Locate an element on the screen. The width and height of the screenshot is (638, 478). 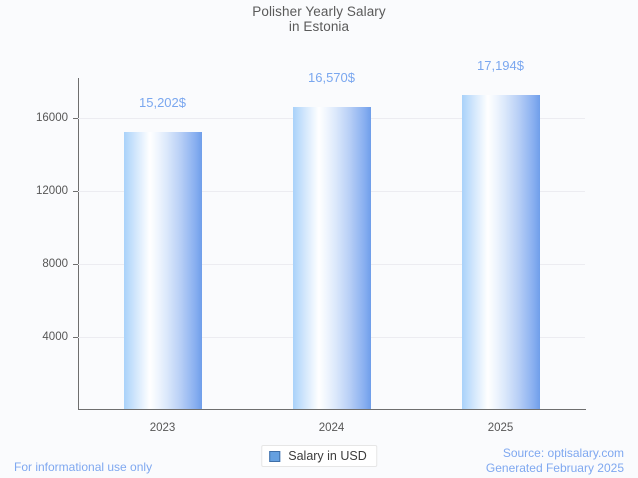
y-tick-label: 12000 is located at coordinates (52, 191).